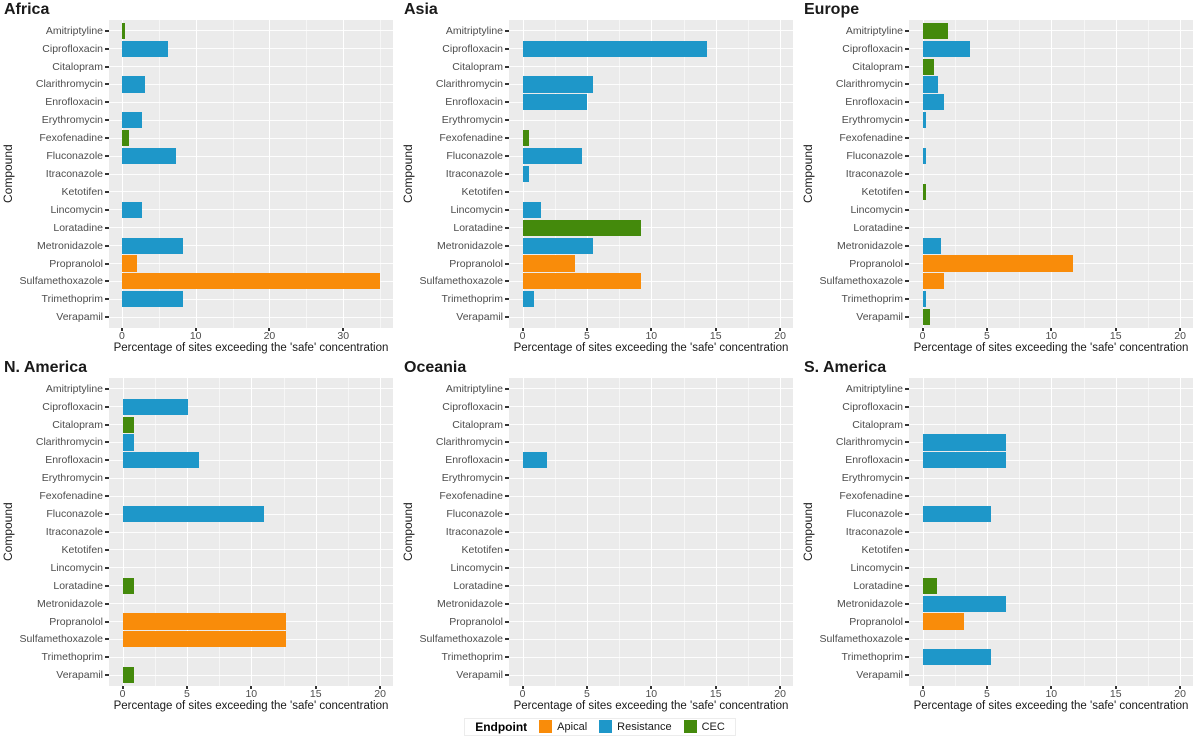 The image size is (1200, 737). What do you see at coordinates (472, 406) in the screenshot?
I see `y-label-ciprofloxacin: Ciprofloxacin` at bounding box center [472, 406].